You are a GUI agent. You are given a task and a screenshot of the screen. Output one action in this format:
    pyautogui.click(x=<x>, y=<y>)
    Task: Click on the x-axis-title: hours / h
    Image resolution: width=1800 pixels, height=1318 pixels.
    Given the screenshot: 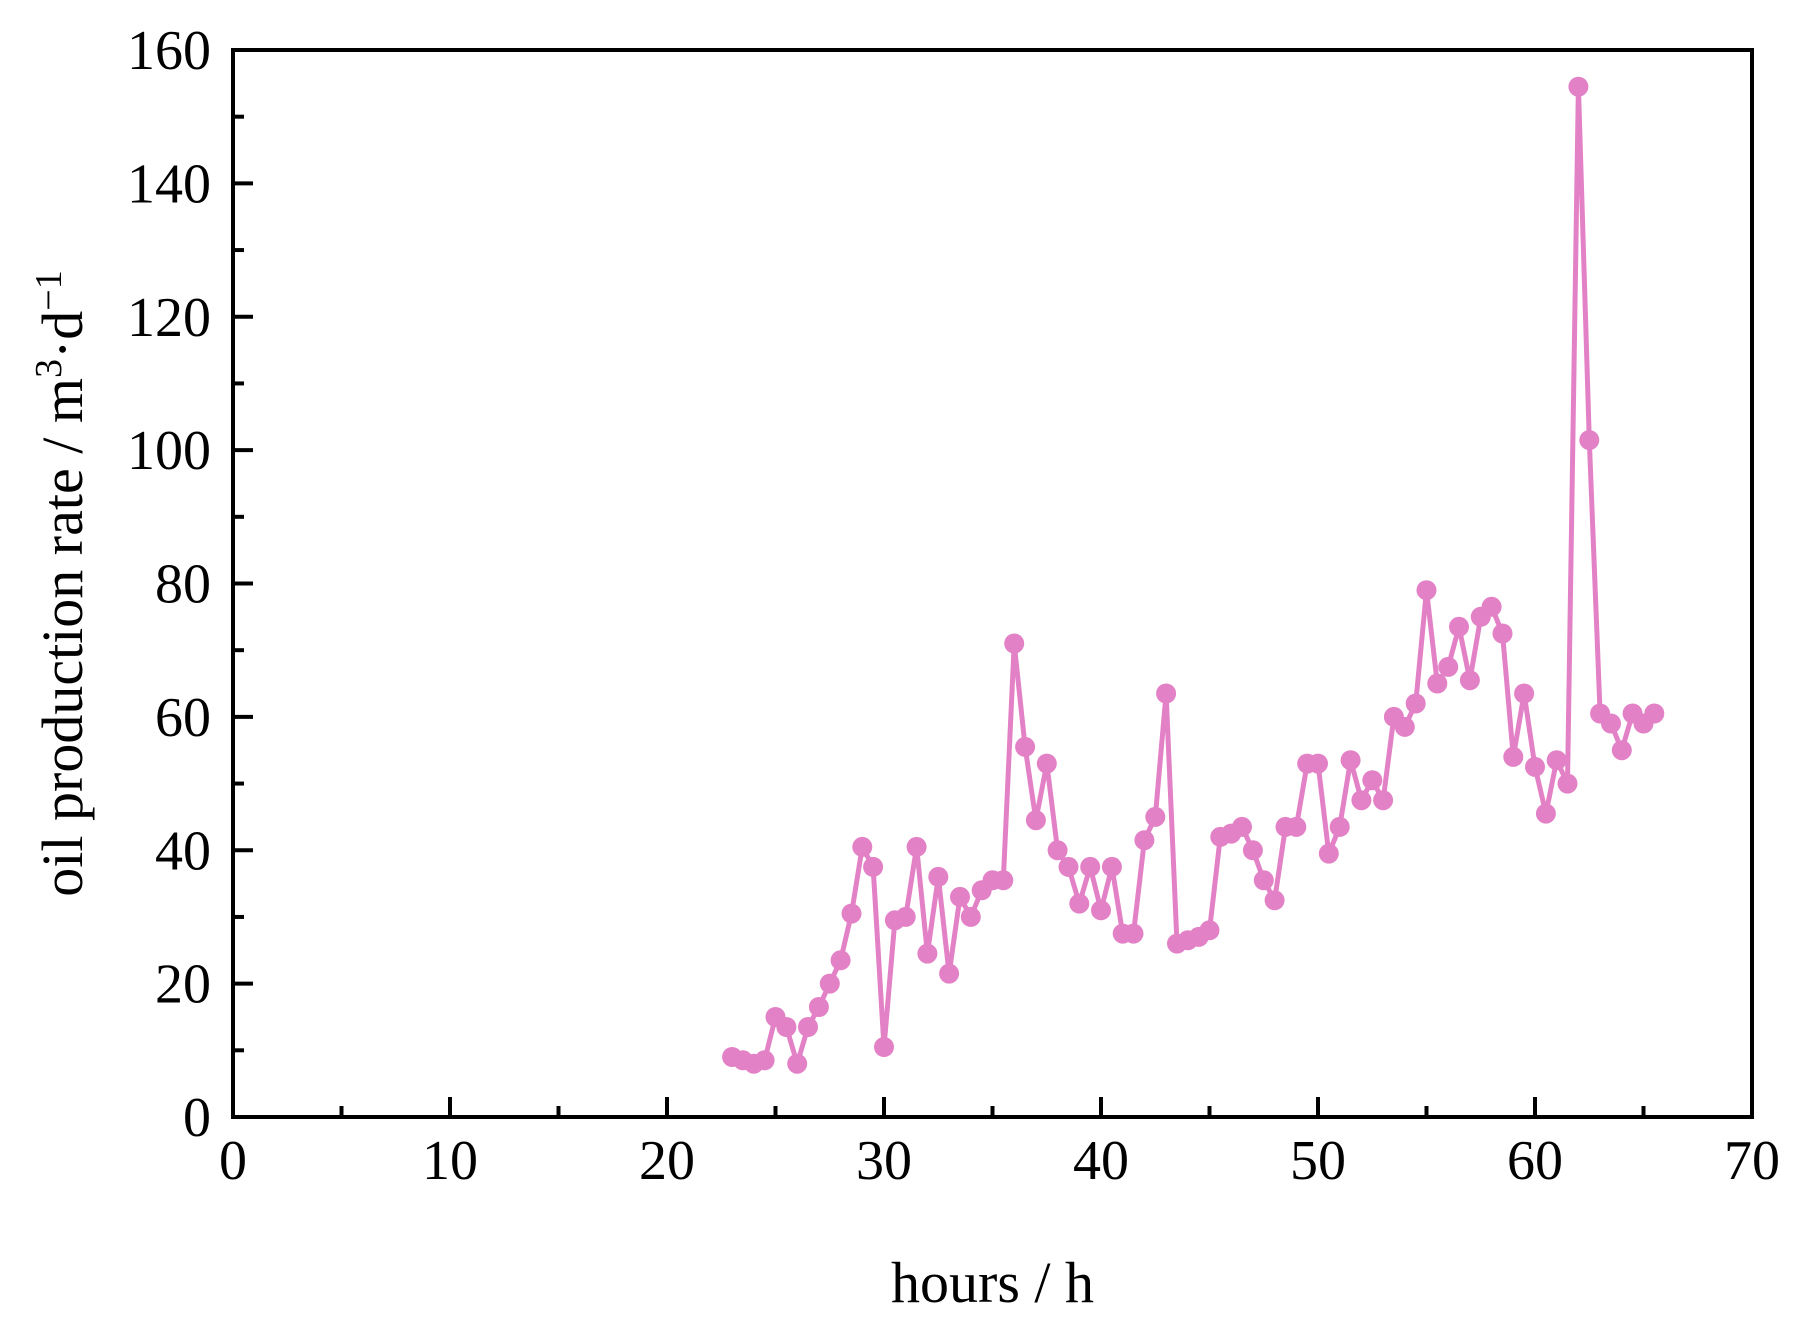 What is the action you would take?
    pyautogui.click(x=992, y=1282)
    